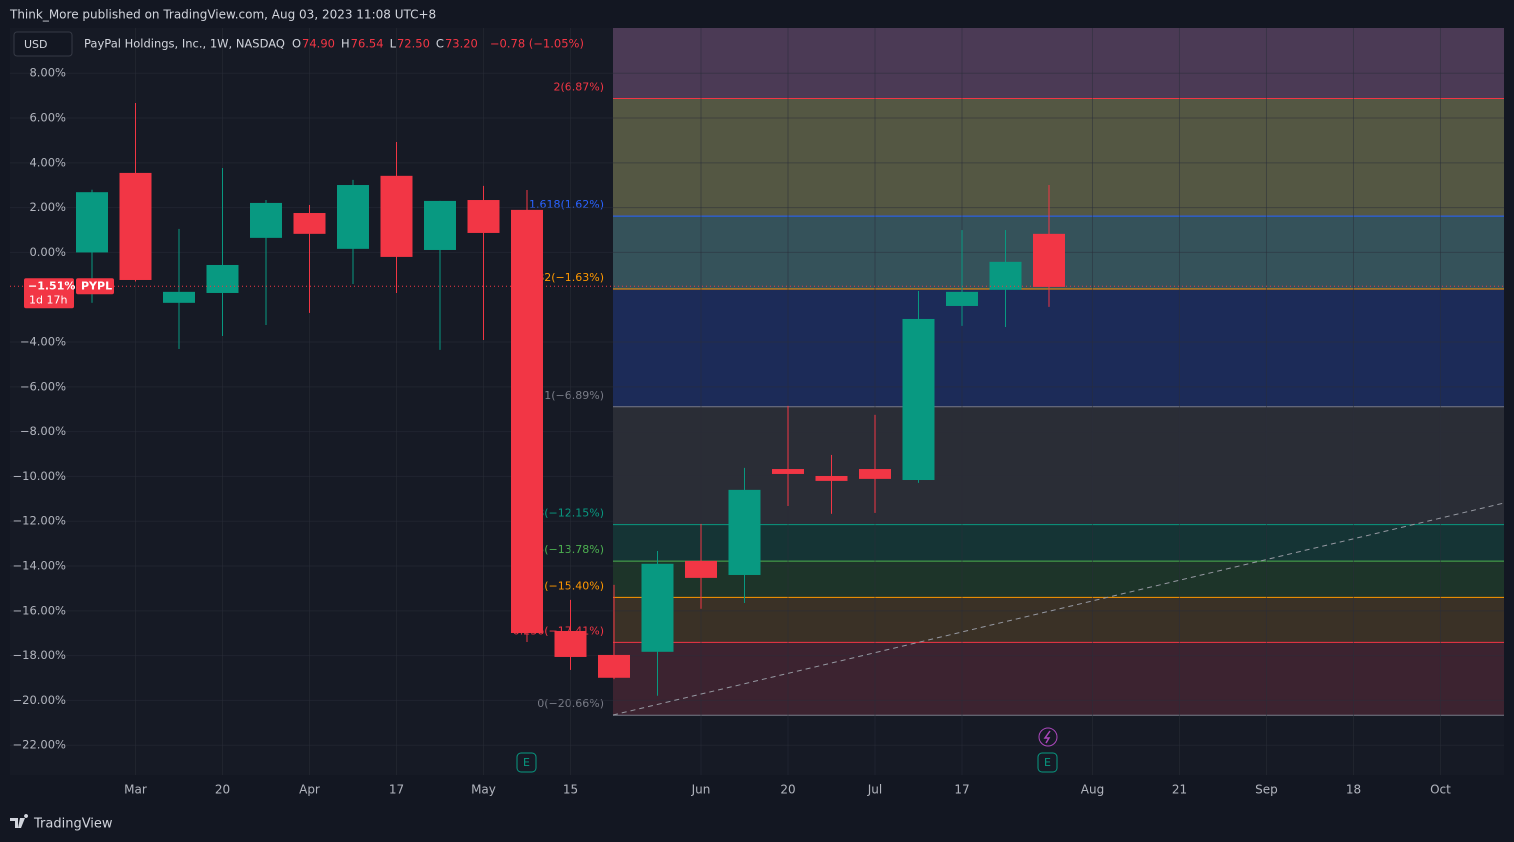  What do you see at coordinates (40, 745) in the screenshot?
I see `y-tick-label: −22.00%` at bounding box center [40, 745].